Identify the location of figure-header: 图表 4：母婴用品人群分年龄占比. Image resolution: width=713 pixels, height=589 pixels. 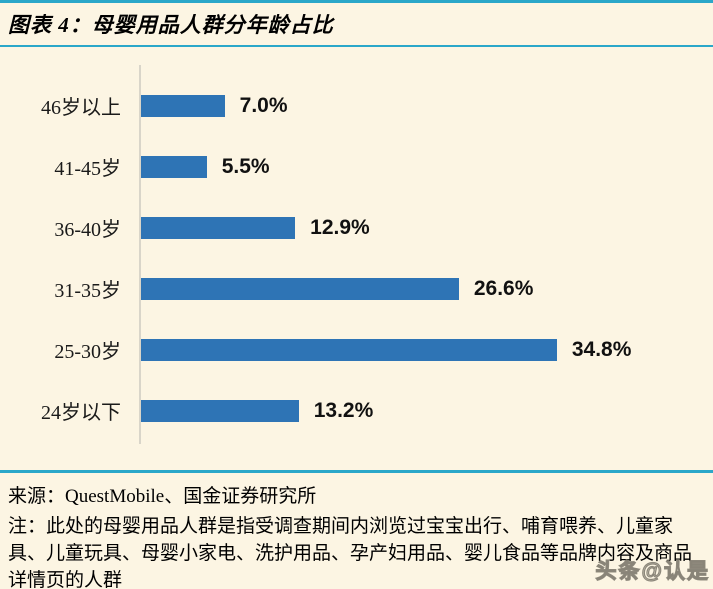
(356, 25).